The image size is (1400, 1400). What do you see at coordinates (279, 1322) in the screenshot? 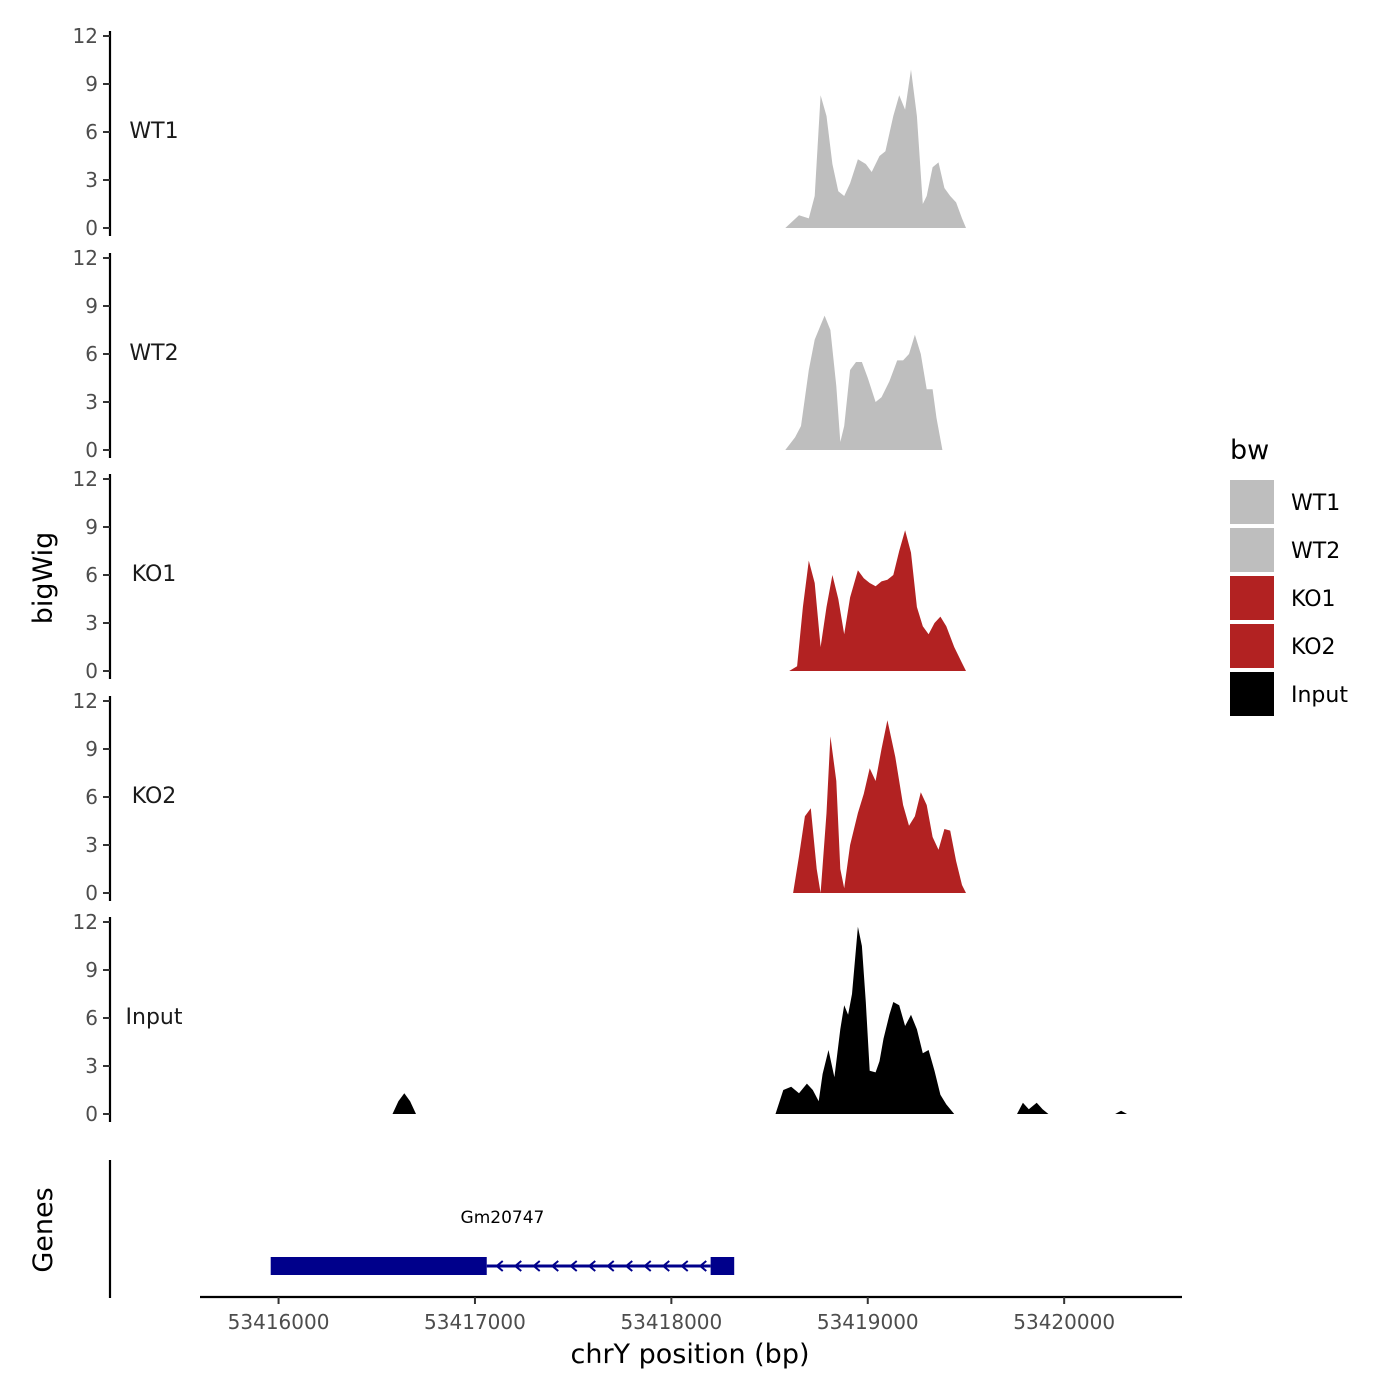
I see `x-tick-label: 53416000` at bounding box center [279, 1322].